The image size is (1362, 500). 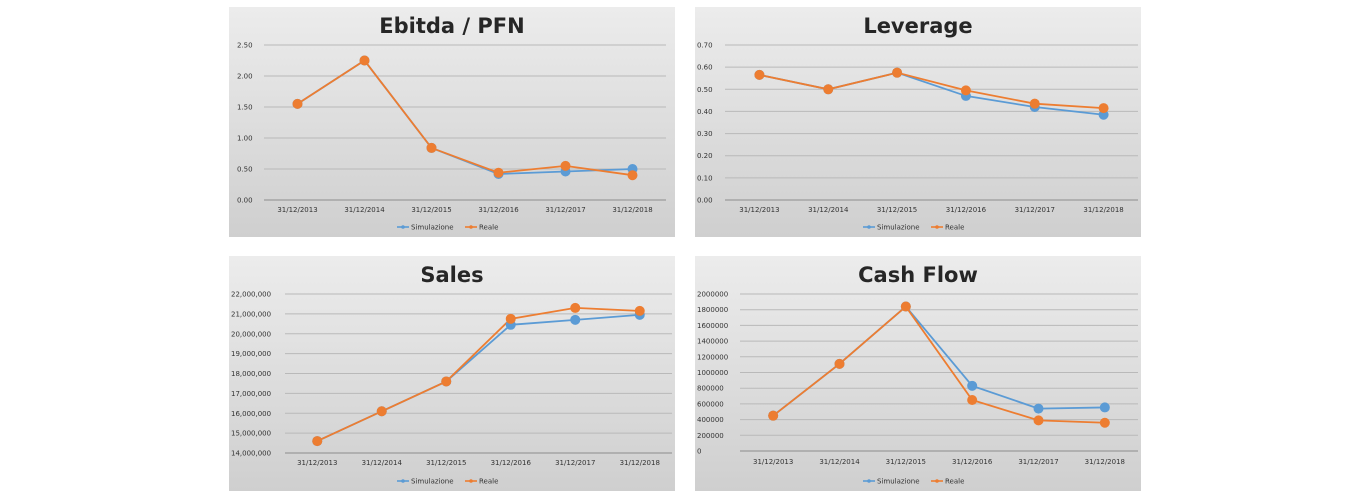 I want to click on y-tick-label: 17,000,000, so click(x=251, y=394).